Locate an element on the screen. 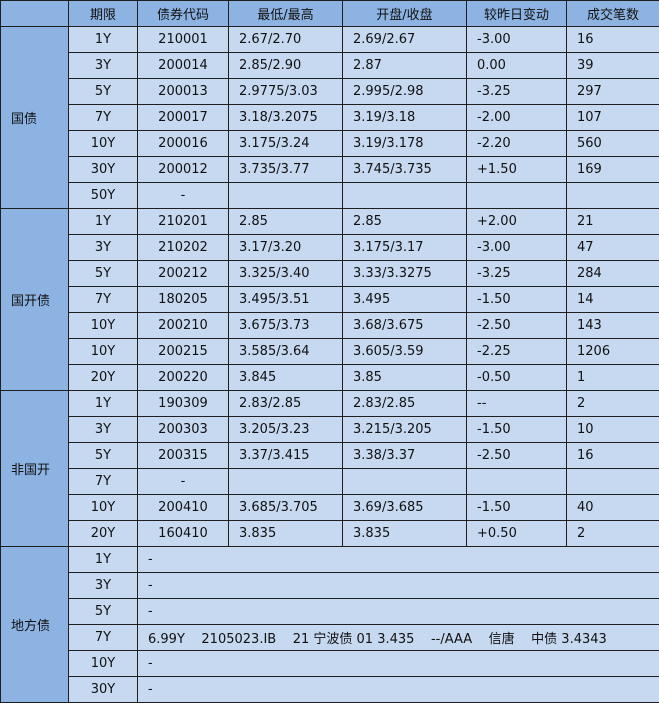 Image resolution: width=659 pixels, height=716 pixels. cell-open-close: 3.19/3.18 is located at coordinates (404, 117).